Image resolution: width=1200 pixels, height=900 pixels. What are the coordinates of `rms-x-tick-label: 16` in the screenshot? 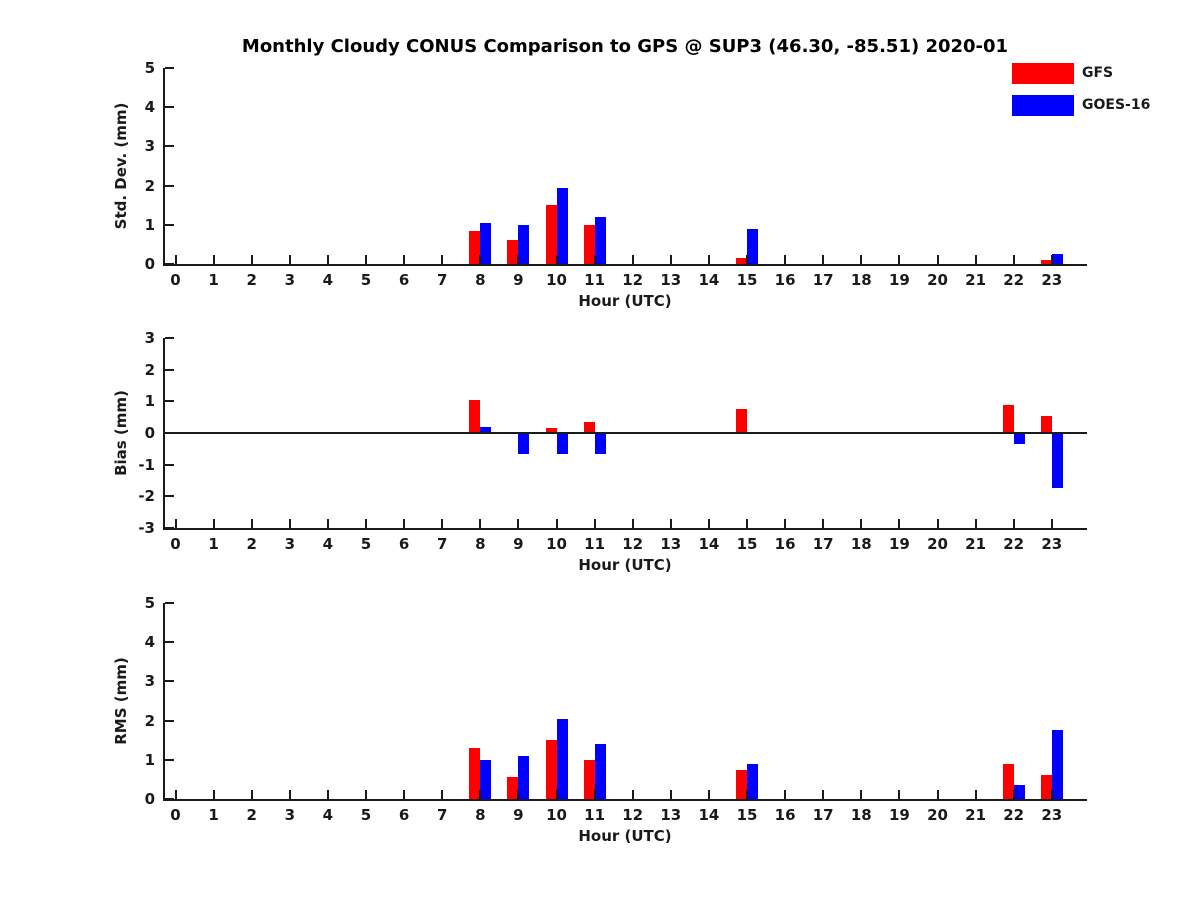 It's located at (785, 815).